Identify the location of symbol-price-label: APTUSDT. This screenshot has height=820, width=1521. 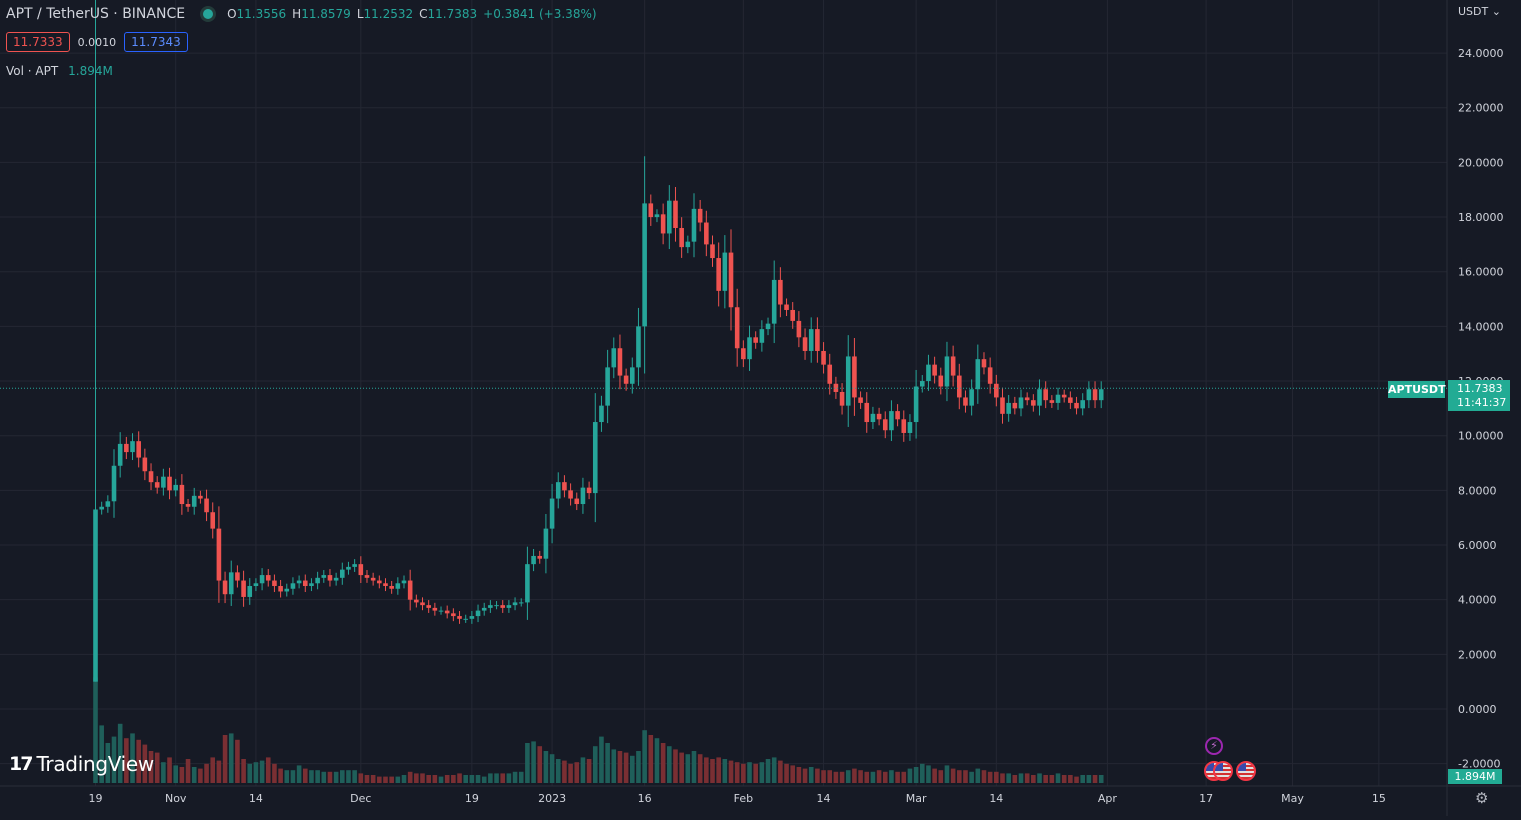
(1417, 389).